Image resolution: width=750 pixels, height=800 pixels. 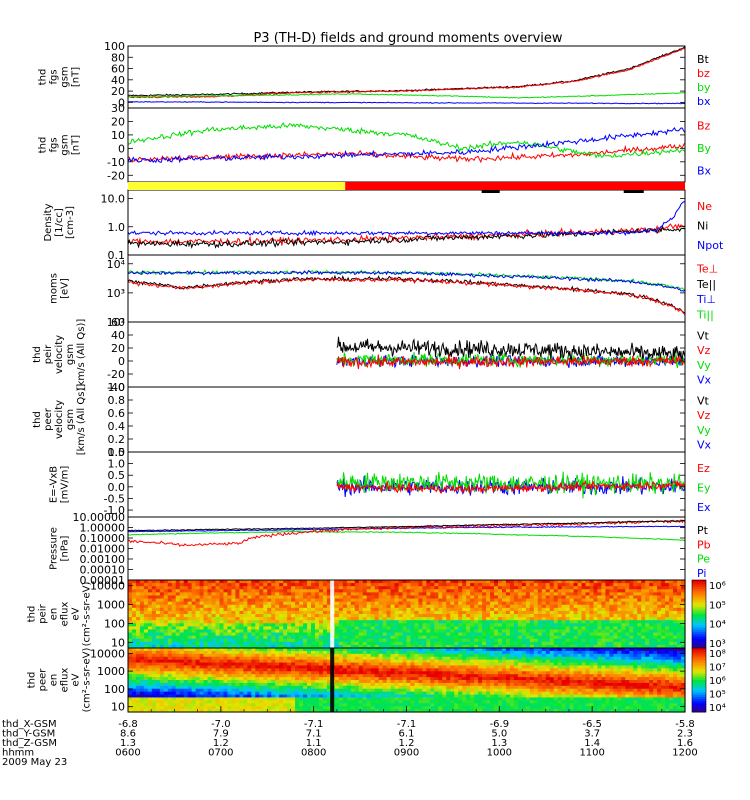 I want to click on y-tick-label: 0.00010, so click(x=103, y=570).